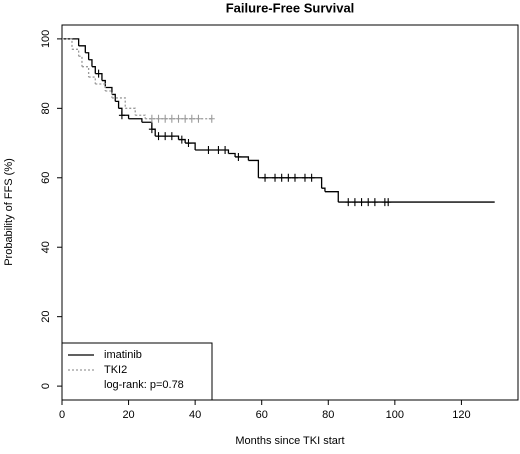  I want to click on y-tick-label: 0, so click(46, 386).